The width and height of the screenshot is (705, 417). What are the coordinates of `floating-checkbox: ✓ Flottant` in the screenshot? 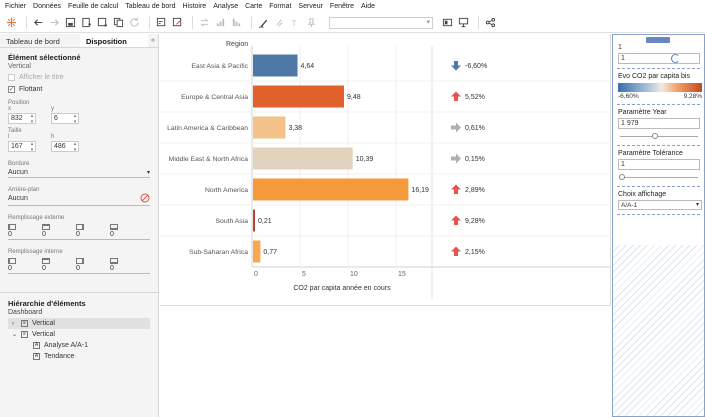 It's located at (79, 89).